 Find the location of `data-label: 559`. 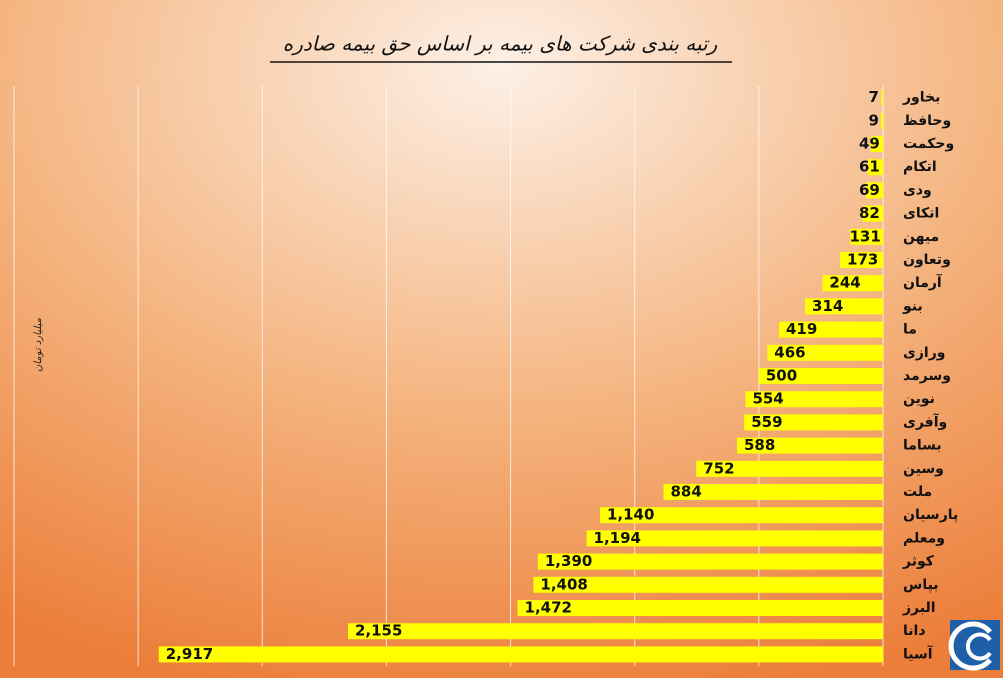

data-label: 559 is located at coordinates (766, 422).